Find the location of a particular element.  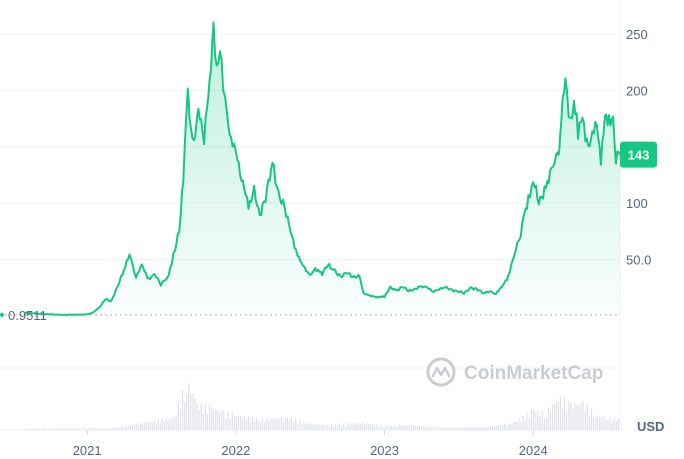

x-axis: 2021 2022 2023 2024 is located at coordinates (310, 444).